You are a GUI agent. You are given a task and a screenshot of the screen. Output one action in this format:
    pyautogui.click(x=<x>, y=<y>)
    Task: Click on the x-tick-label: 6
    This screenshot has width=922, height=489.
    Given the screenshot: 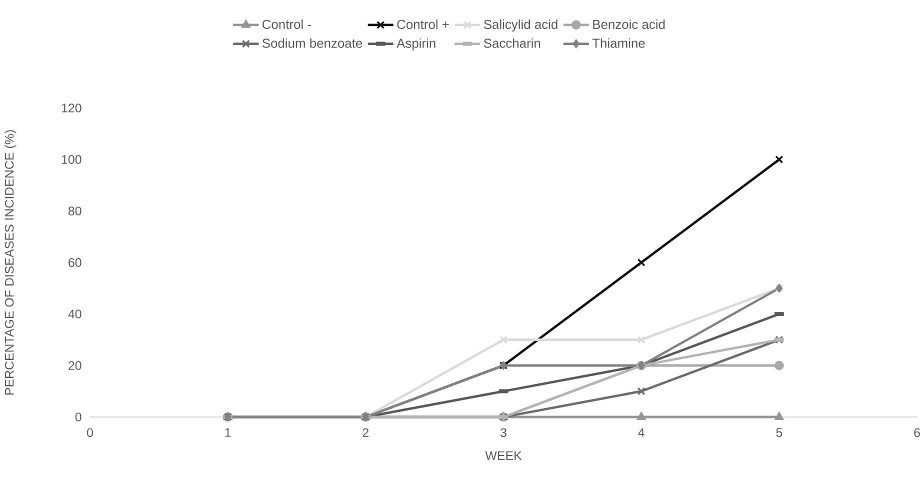 What is the action you would take?
    pyautogui.click(x=917, y=433)
    